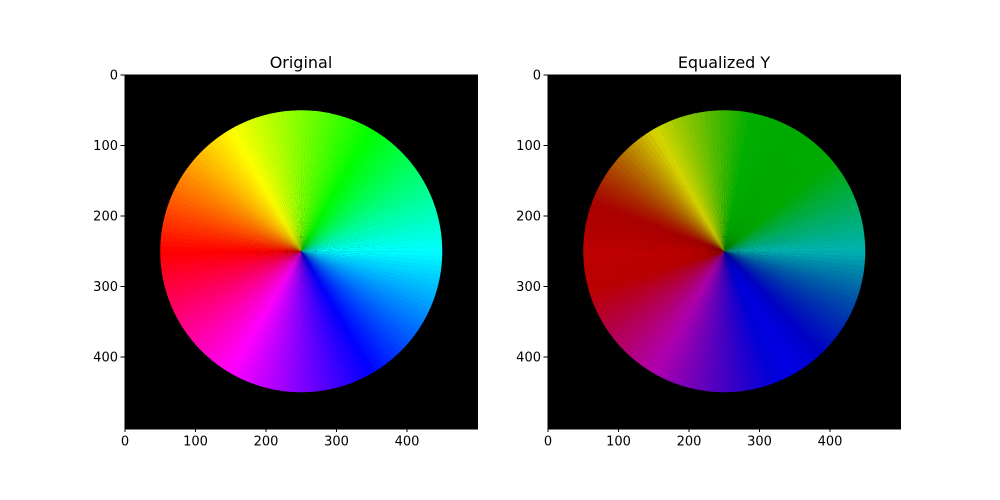 The height and width of the screenshot is (500, 1000). I want to click on y-tick-label: 300, so click(105, 287).